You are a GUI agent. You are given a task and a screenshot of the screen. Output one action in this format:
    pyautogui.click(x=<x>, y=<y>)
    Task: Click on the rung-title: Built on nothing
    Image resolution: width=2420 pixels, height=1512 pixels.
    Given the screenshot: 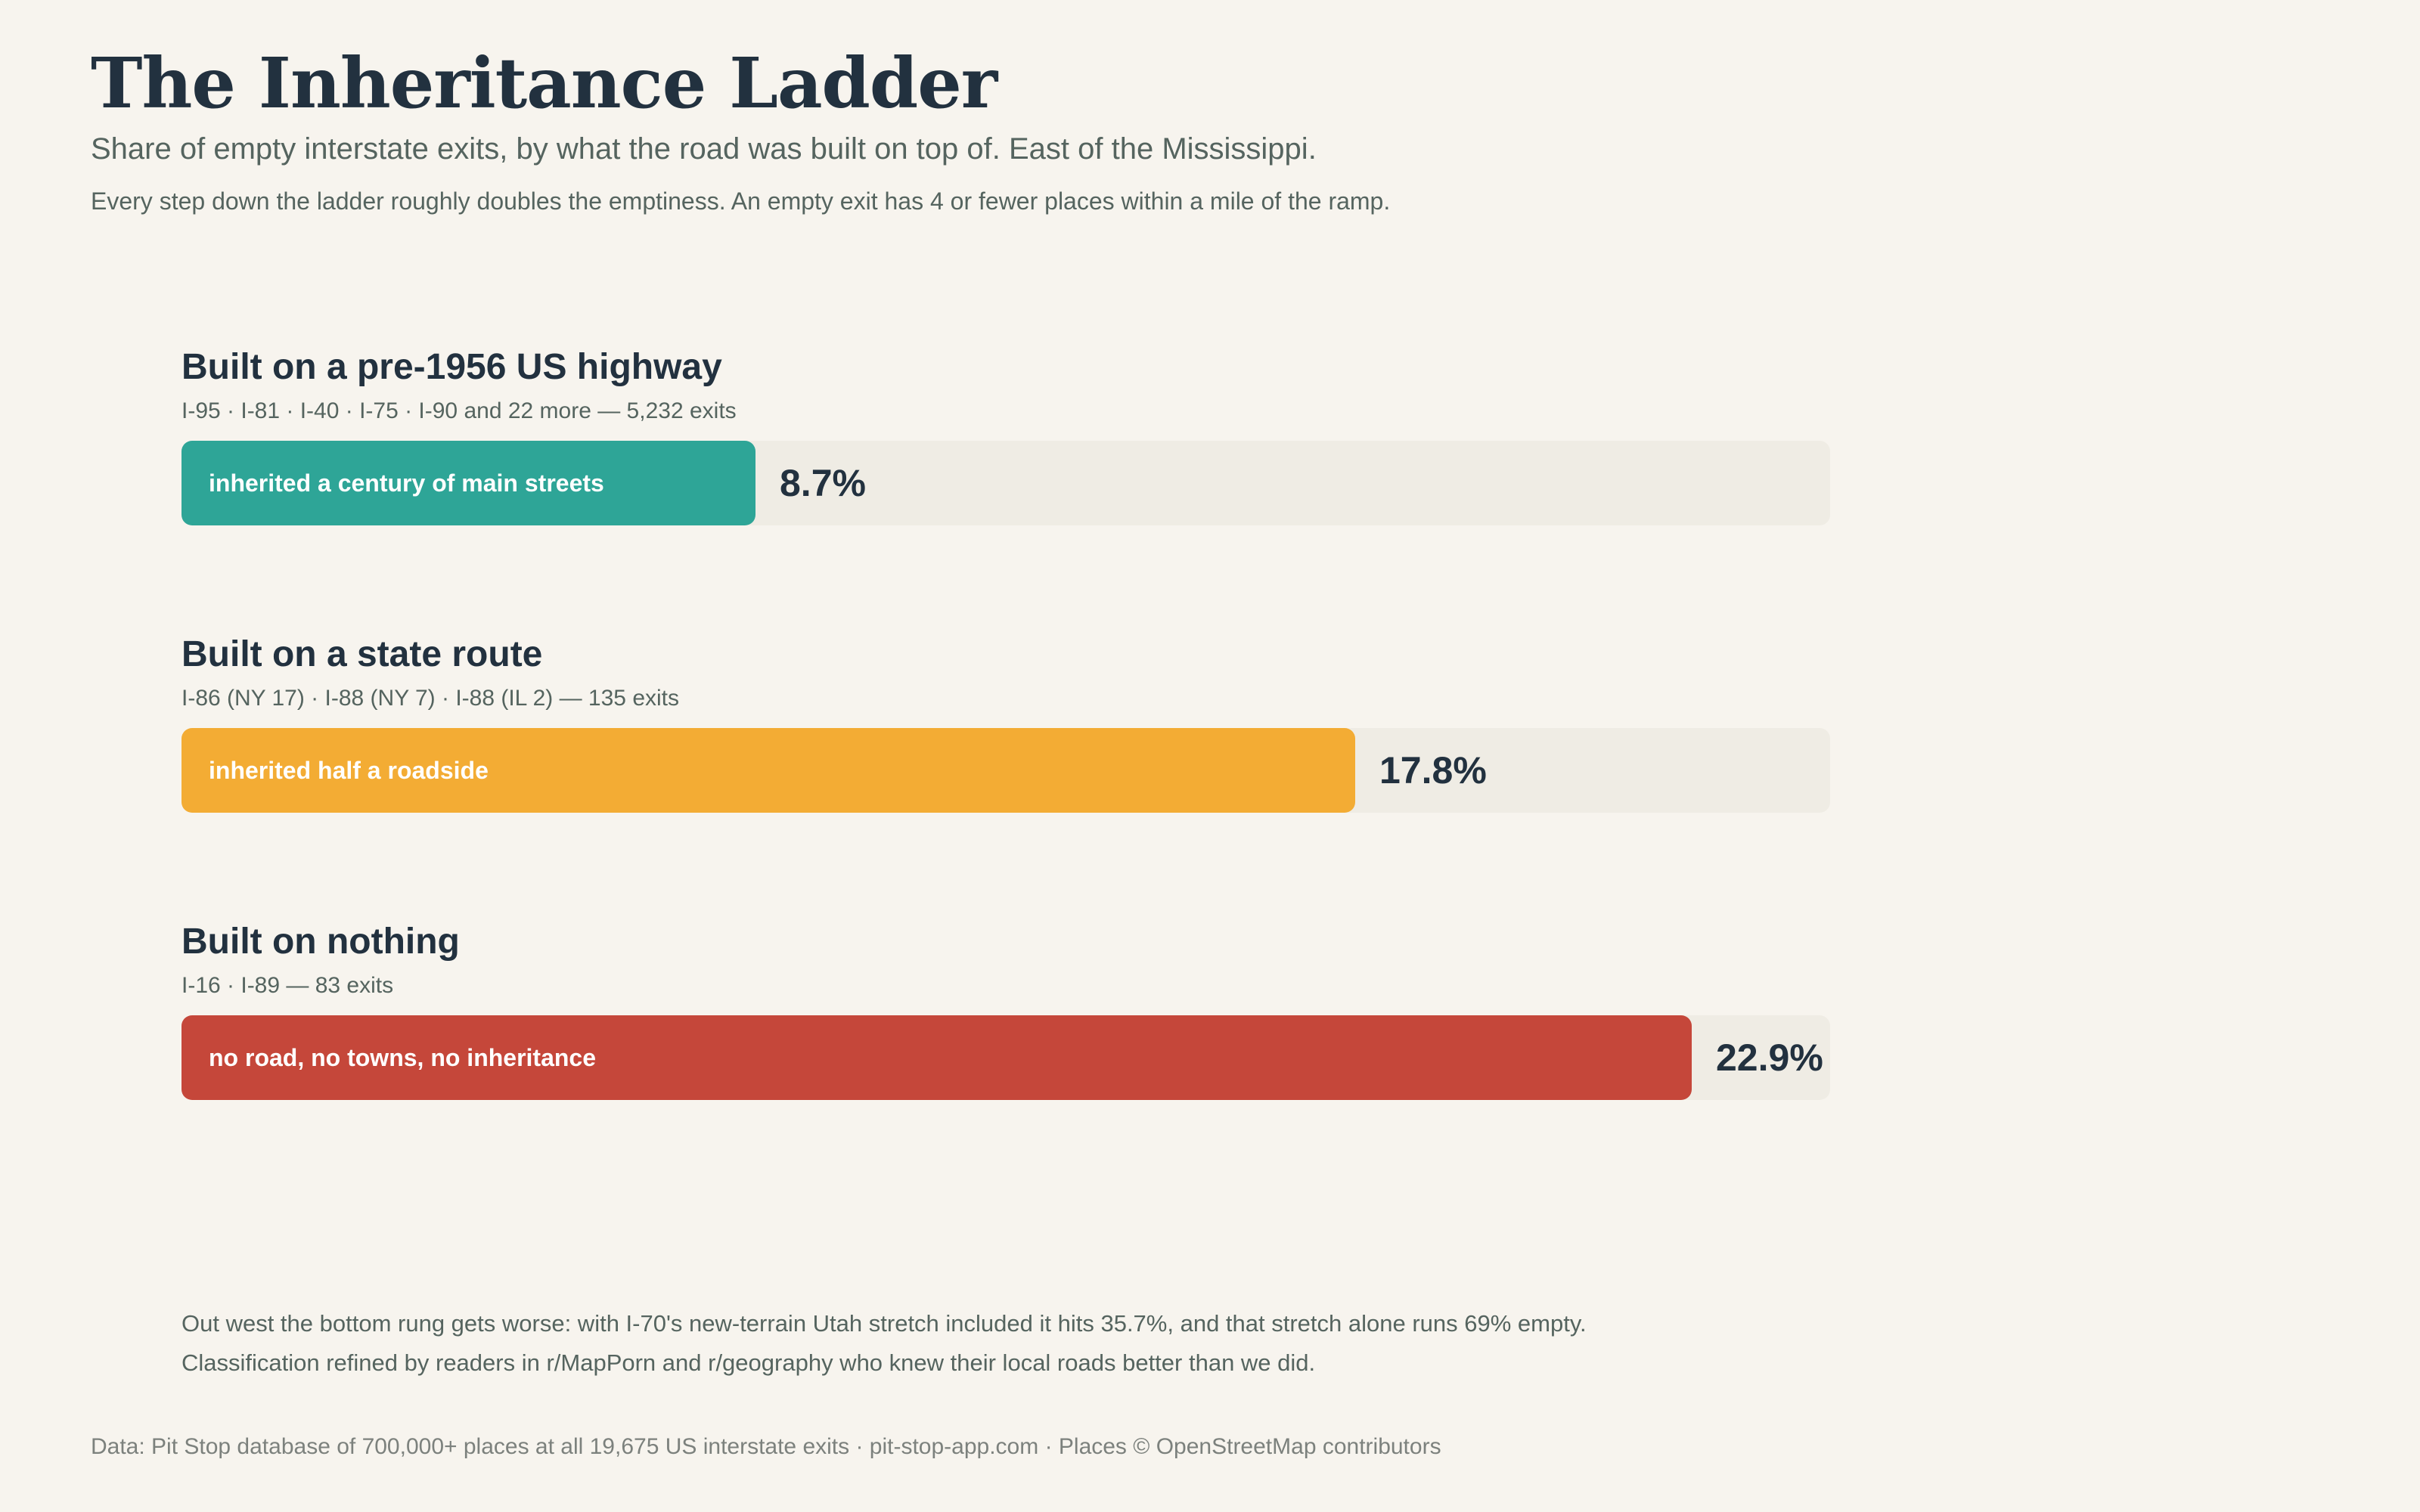 What is the action you would take?
    pyautogui.click(x=321, y=942)
    